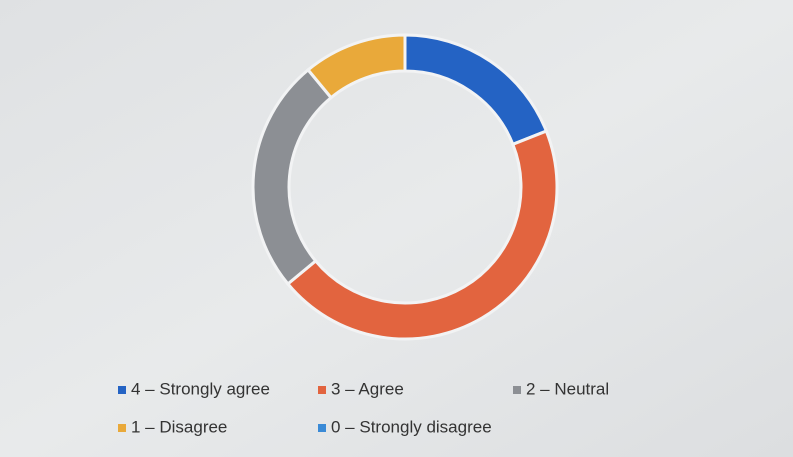  What do you see at coordinates (567, 388) in the screenshot?
I see `legend-label: 2 – Neutral` at bounding box center [567, 388].